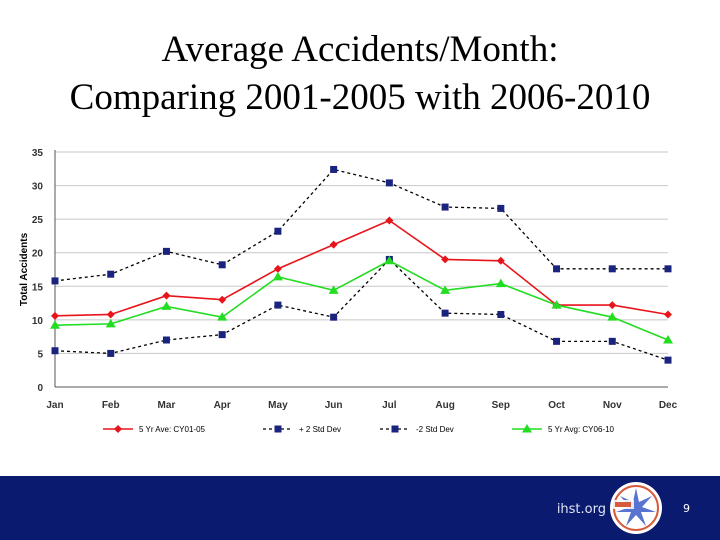  I want to click on x-tick-label: Apr, so click(222, 405).